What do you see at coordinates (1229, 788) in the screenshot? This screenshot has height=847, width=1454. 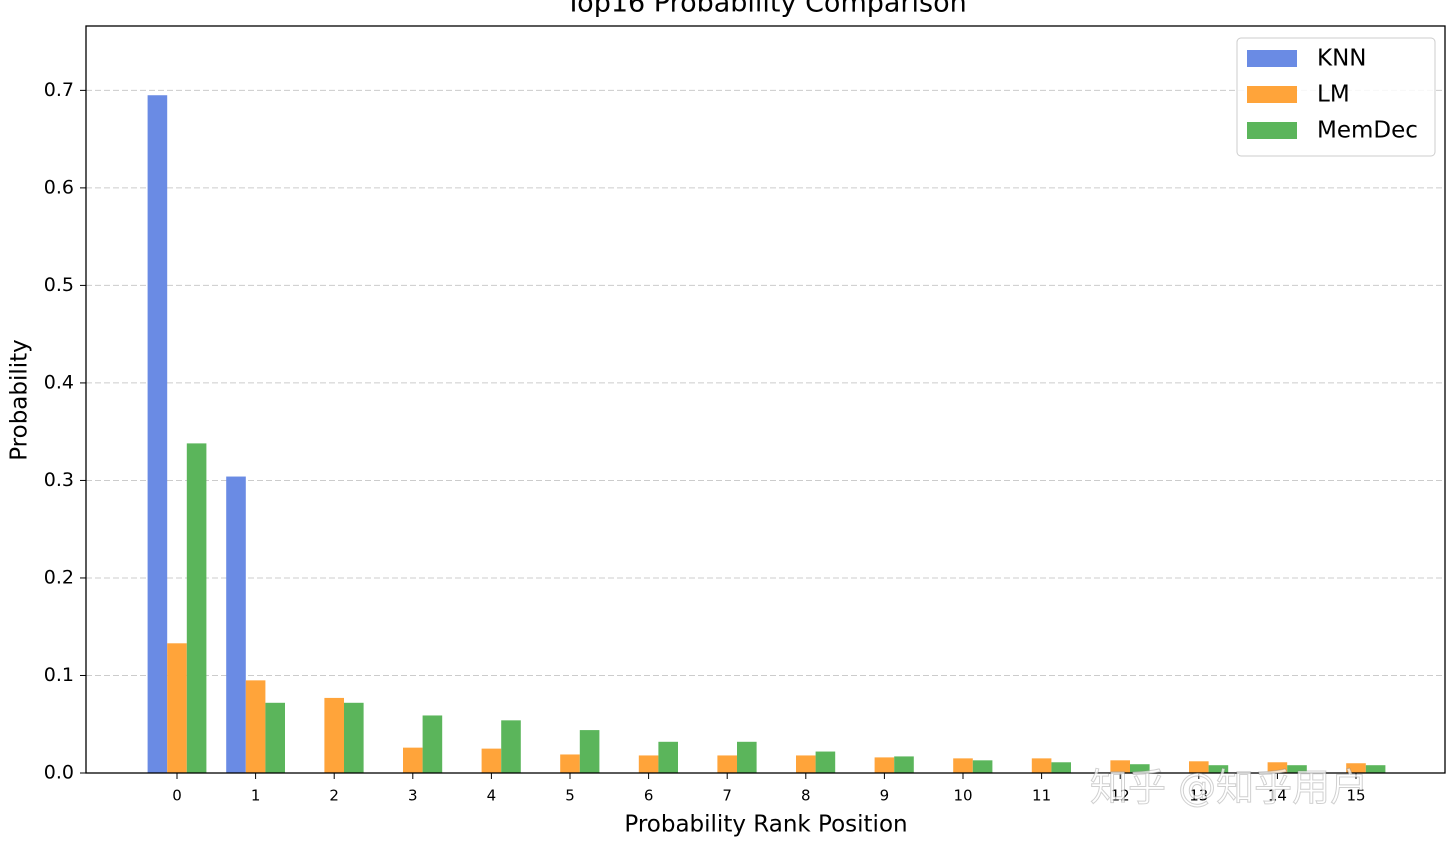 I see `watermark: 知乎 @知乎用户` at bounding box center [1229, 788].